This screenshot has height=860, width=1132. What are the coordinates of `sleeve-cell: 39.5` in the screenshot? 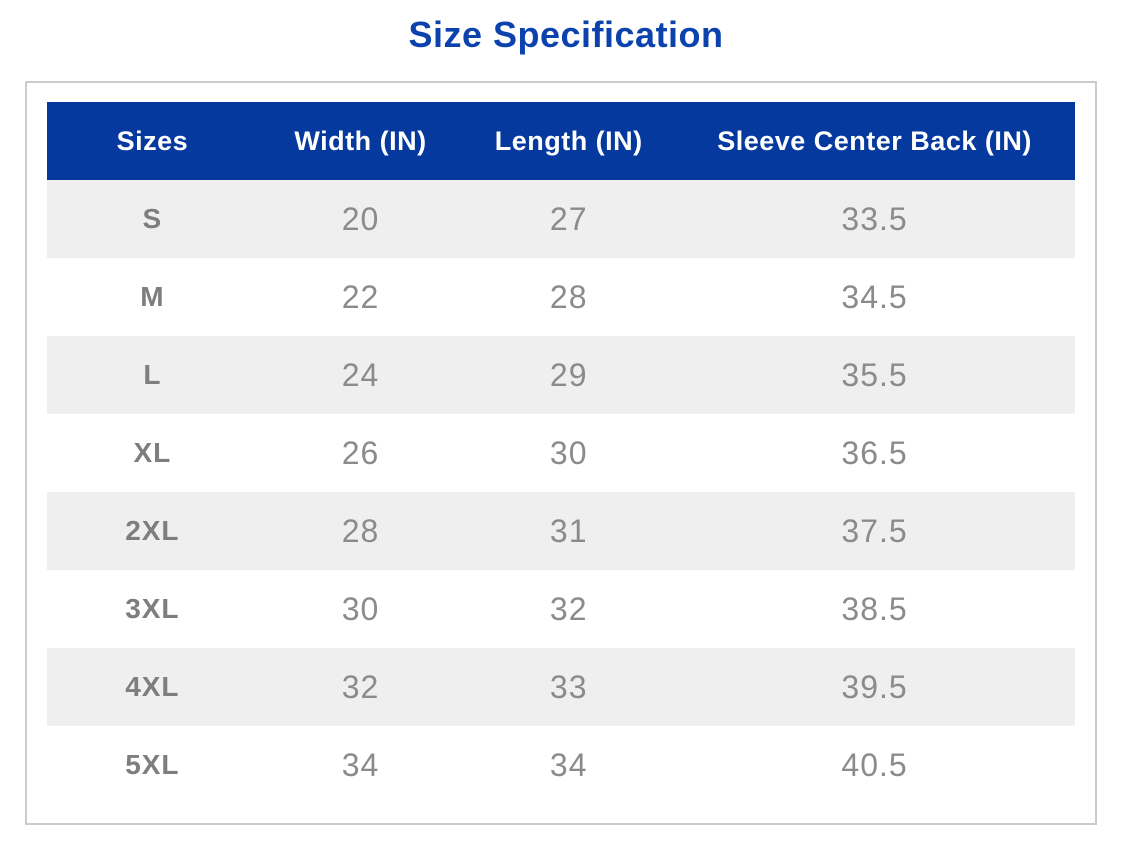 It's located at (874, 687).